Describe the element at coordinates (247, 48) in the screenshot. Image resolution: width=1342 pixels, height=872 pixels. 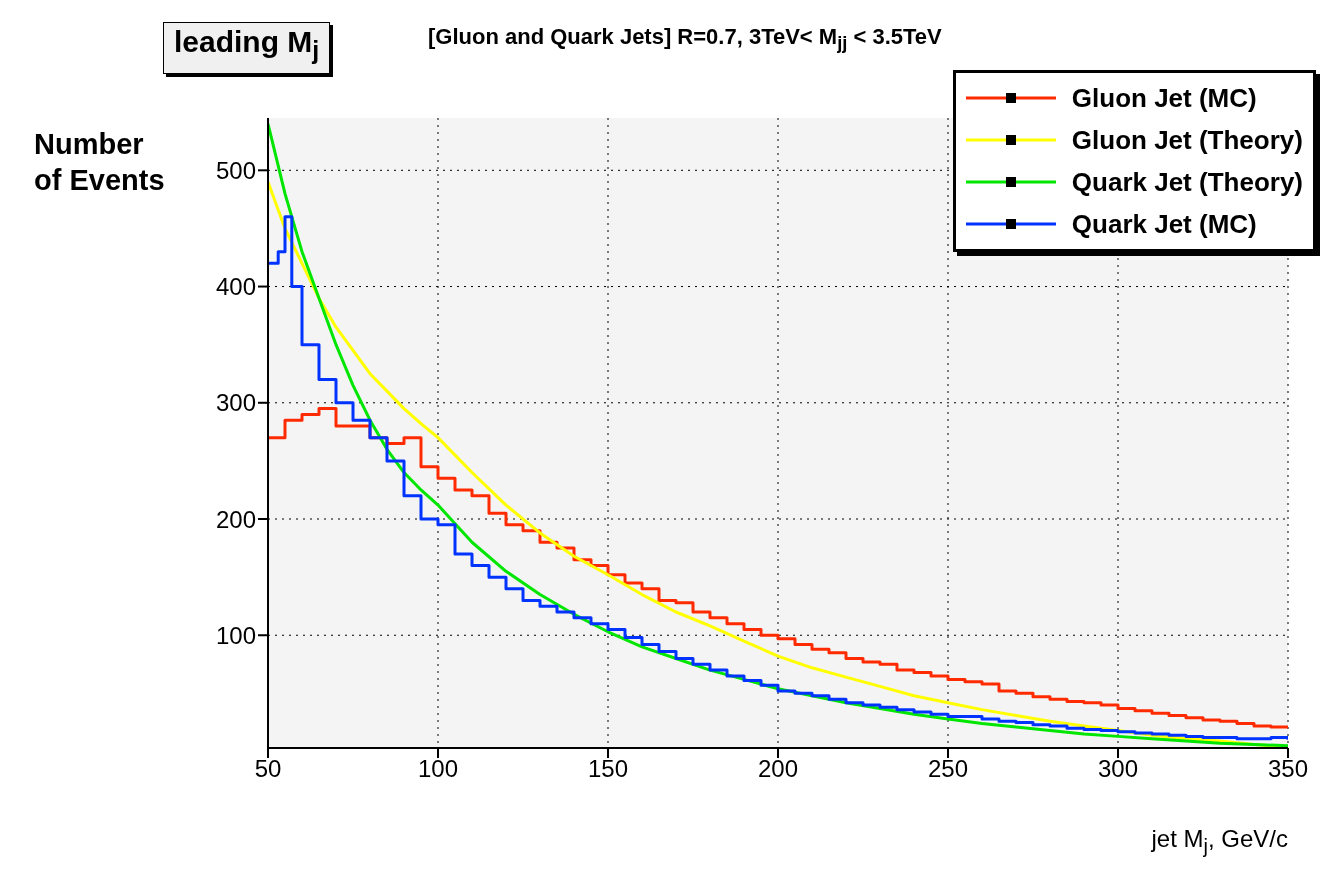
I see `text: leading M$_{j}$` at that location.